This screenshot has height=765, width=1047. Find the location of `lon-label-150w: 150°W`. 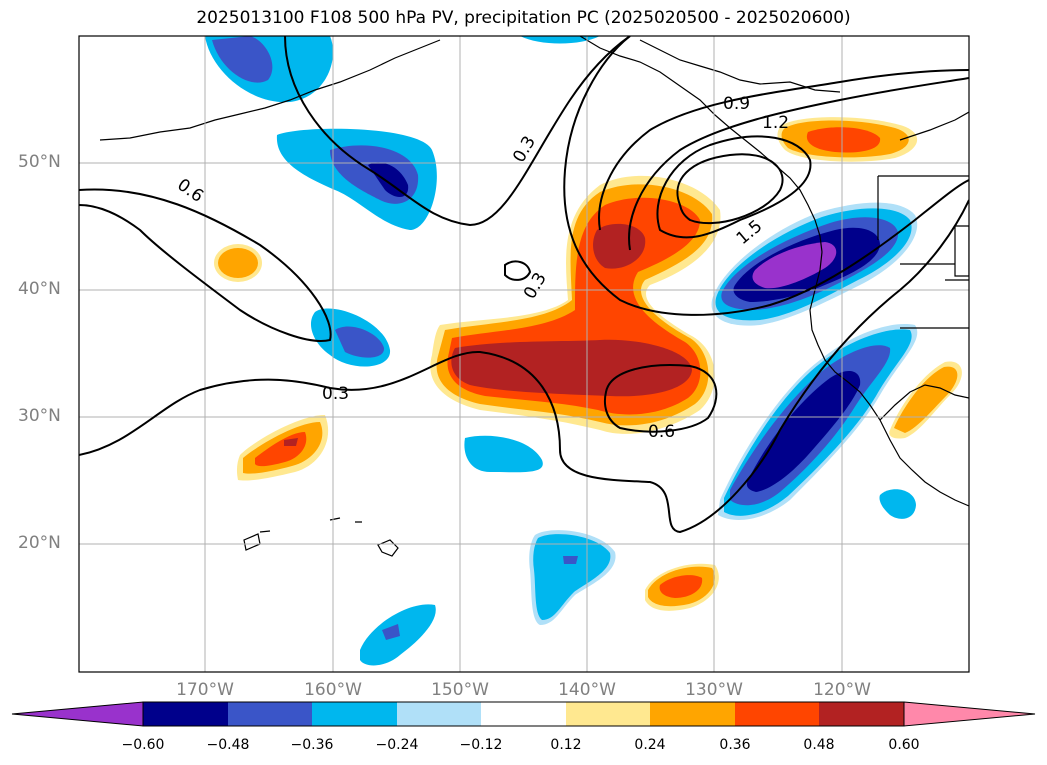

lon-label-150w: 150°W is located at coordinates (460, 690).